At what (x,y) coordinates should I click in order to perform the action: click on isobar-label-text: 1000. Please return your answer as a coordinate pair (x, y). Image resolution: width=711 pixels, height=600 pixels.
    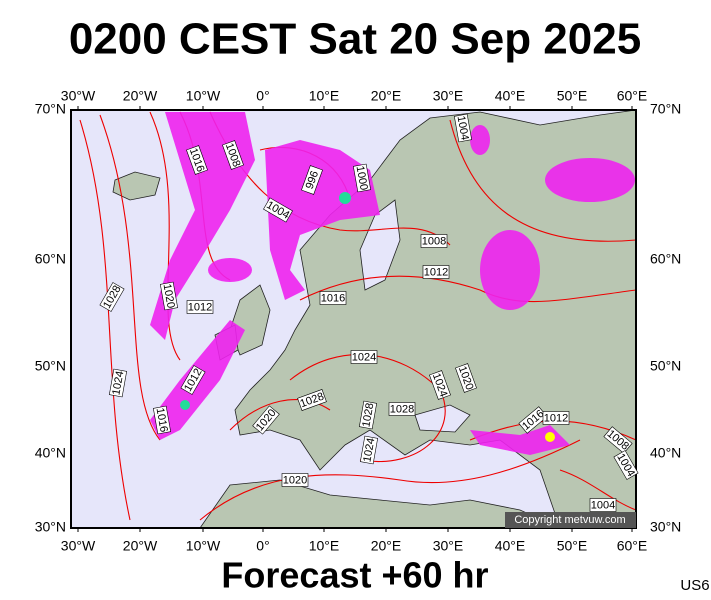
    Looking at the image, I should click on (362, 178).